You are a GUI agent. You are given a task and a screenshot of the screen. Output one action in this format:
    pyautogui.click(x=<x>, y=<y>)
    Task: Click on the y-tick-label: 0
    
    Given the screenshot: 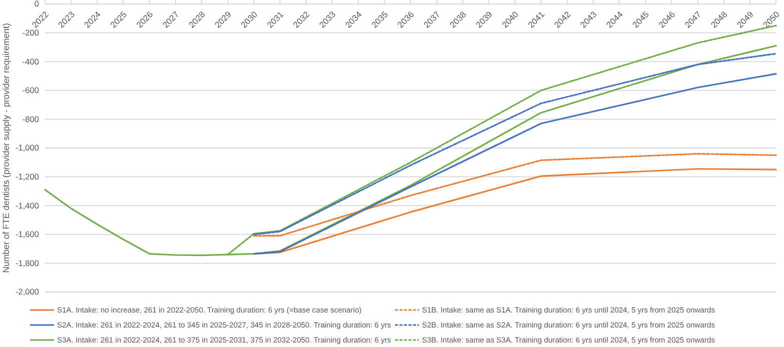 What is the action you would take?
    pyautogui.click(x=37, y=4)
    